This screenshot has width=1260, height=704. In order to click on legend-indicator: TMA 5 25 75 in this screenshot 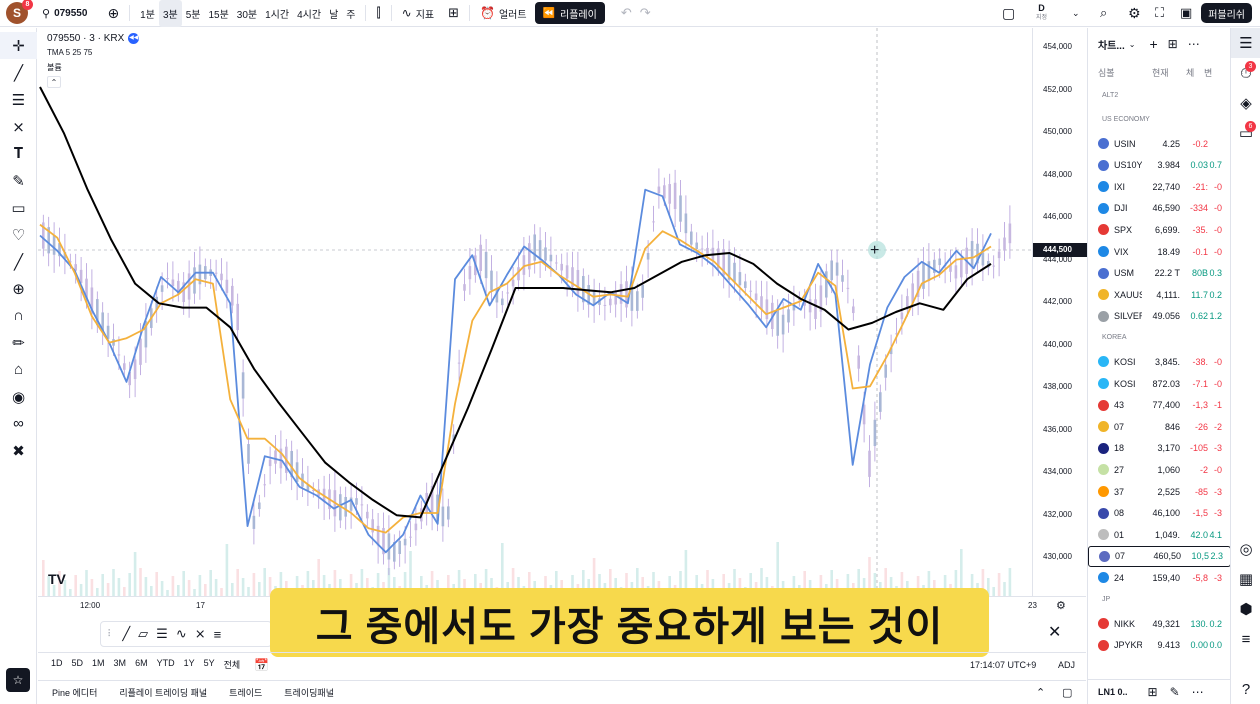, I will do `click(70, 52)`.